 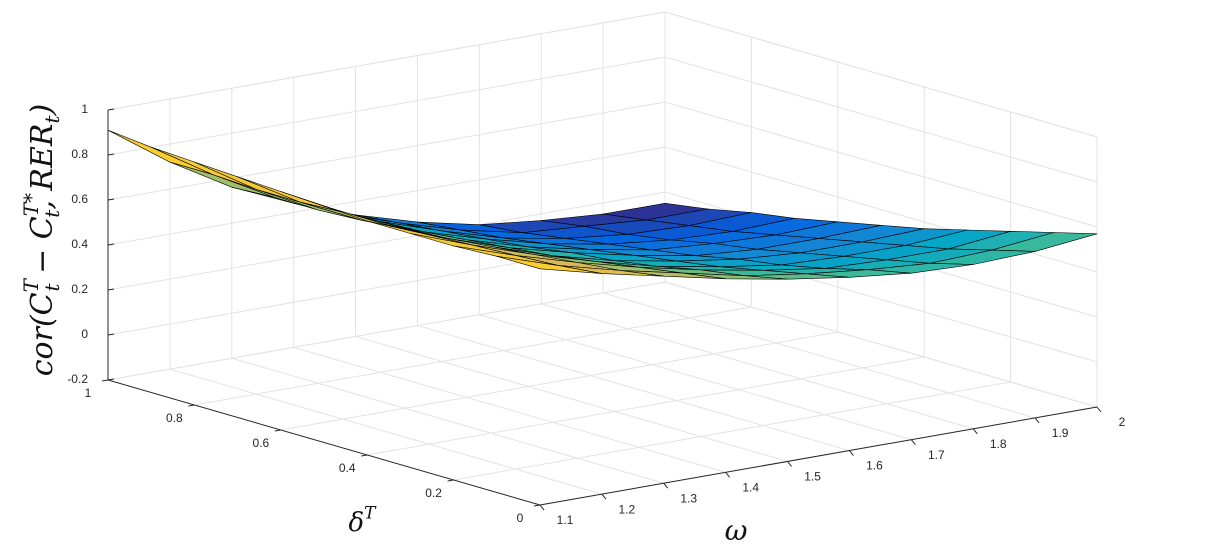 I want to click on z-tick-label: 0.4, so click(x=79, y=244).